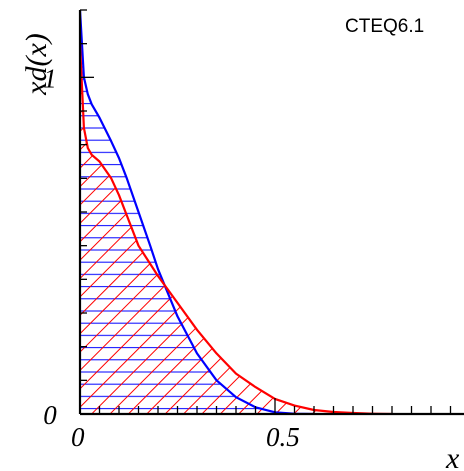  I want to click on pdf-set-label: CTEQ6.1, so click(384, 26).